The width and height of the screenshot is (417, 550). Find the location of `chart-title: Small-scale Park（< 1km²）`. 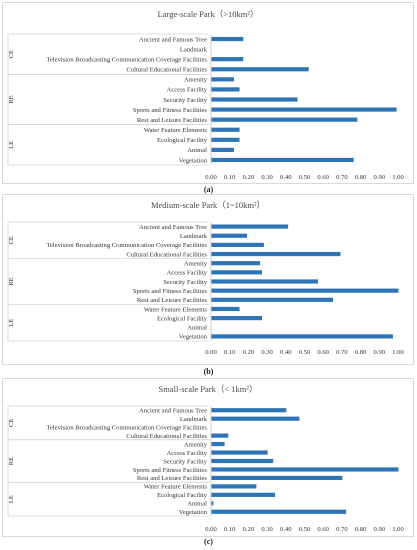

chart-title: Small-scale Park（< 1km²） is located at coordinates (208, 389).